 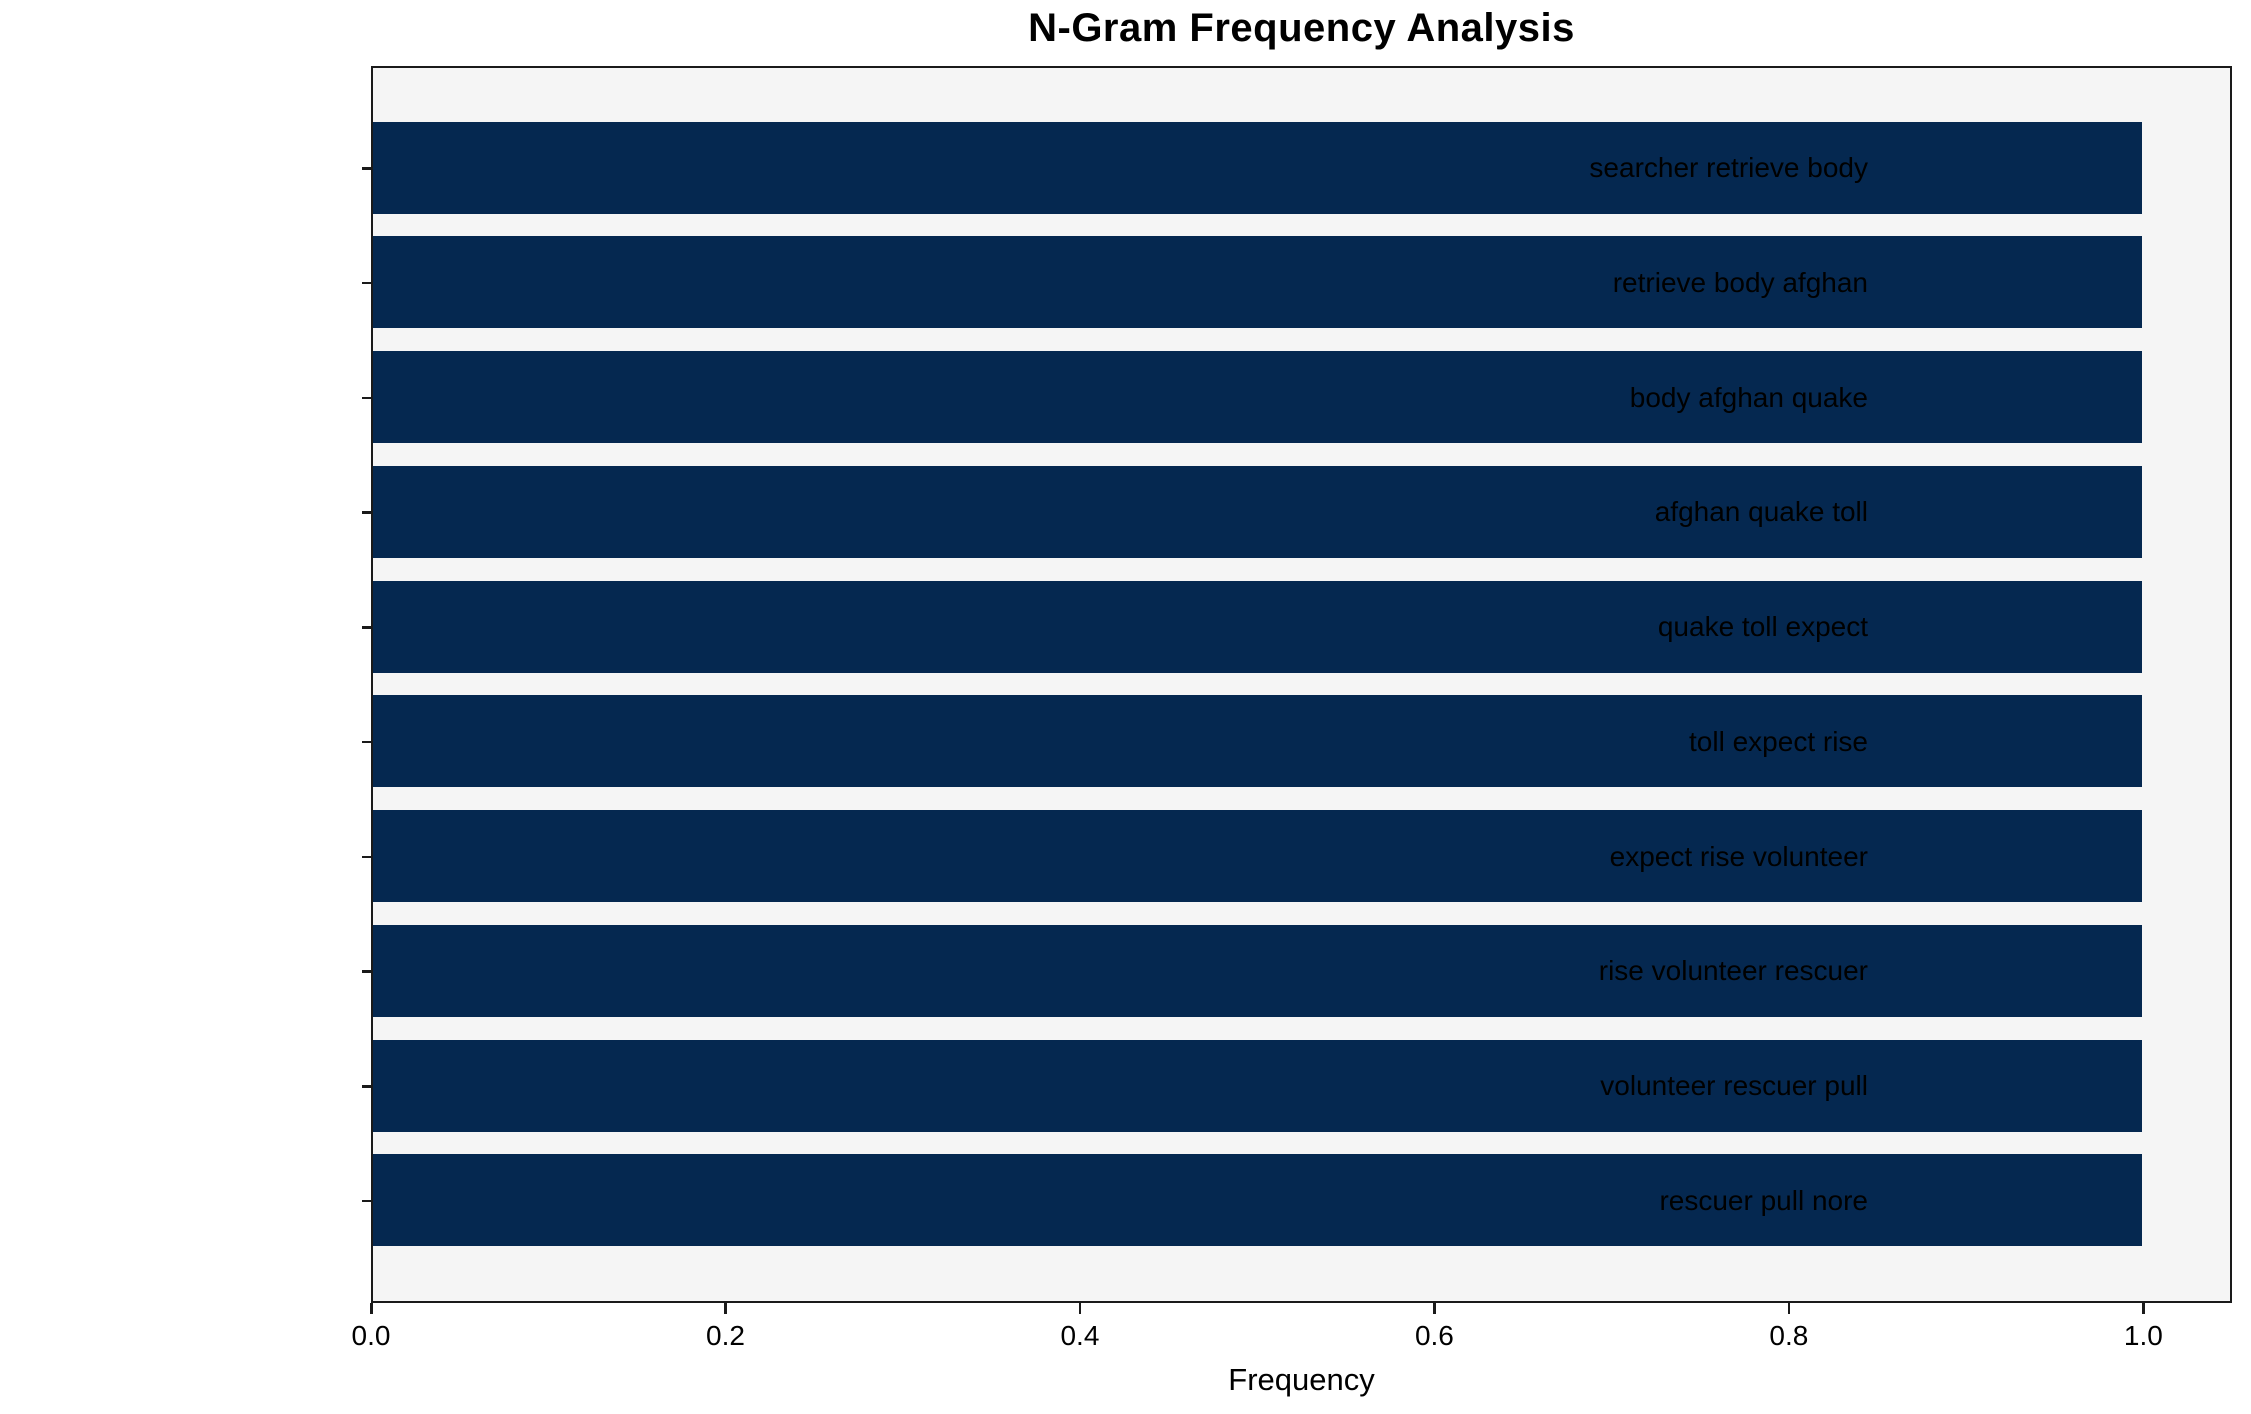 I want to click on y-tick-label: toll expect rise, so click(x=1778, y=741).